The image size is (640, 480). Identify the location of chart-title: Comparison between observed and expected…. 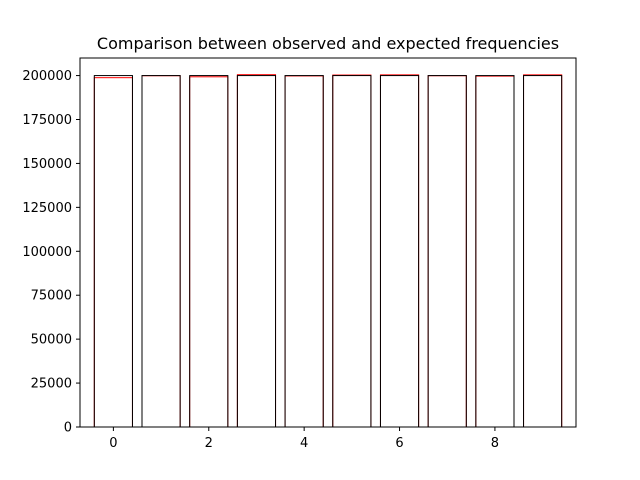
(328, 43).